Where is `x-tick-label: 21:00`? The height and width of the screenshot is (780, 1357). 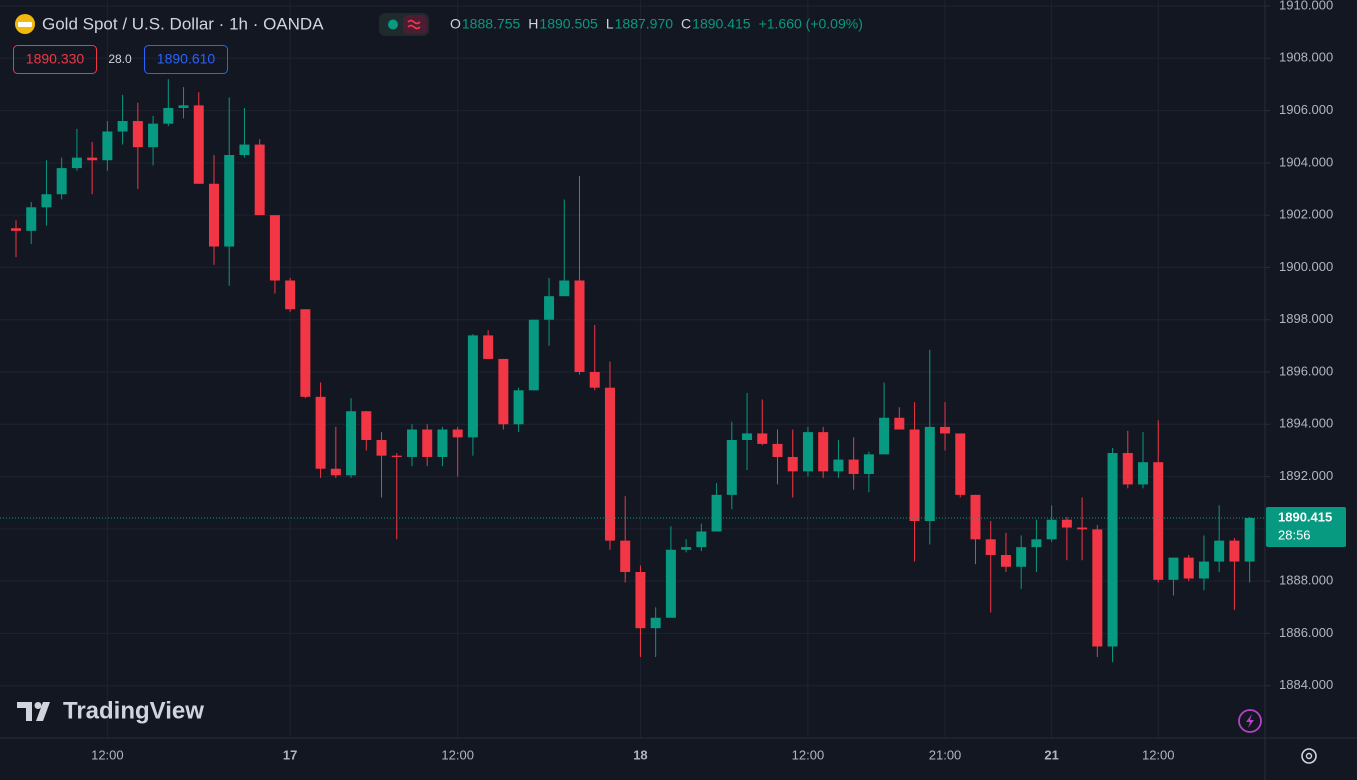 x-tick-label: 21:00 is located at coordinates (945, 754).